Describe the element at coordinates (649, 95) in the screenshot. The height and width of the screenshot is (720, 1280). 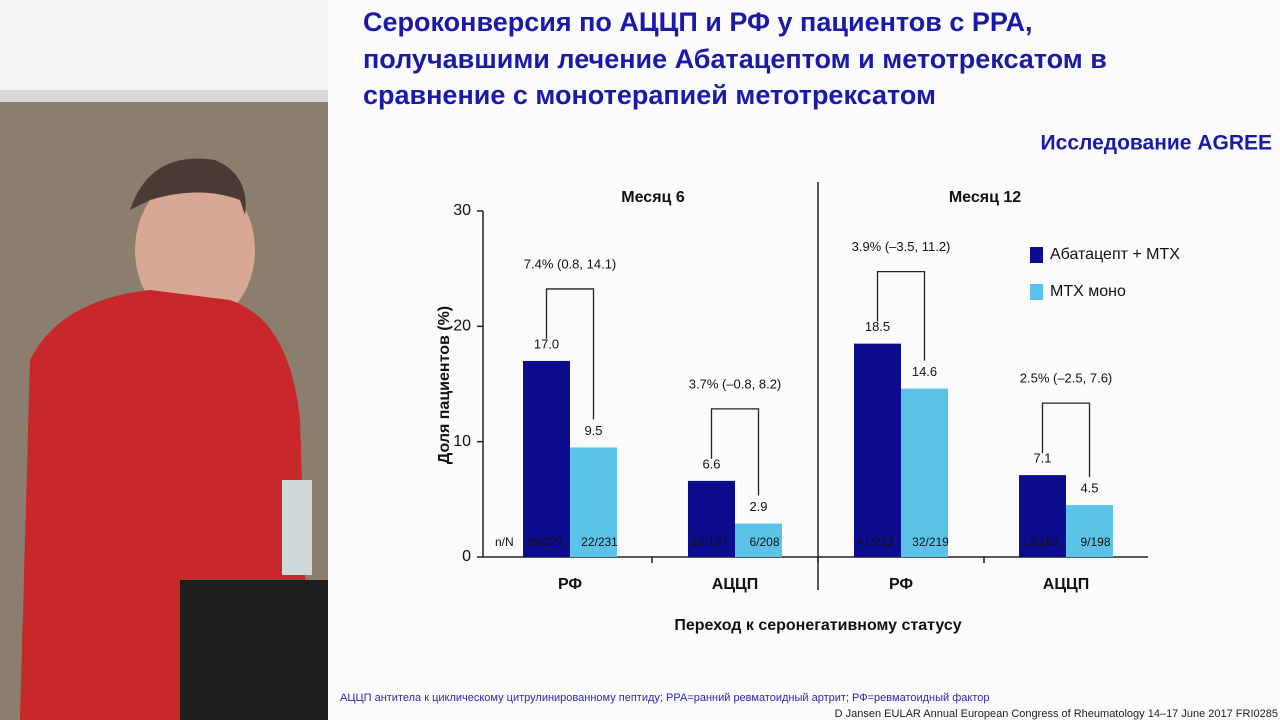
I see `slide-title-line: сравнение с монотерапией метотрексатом` at that location.